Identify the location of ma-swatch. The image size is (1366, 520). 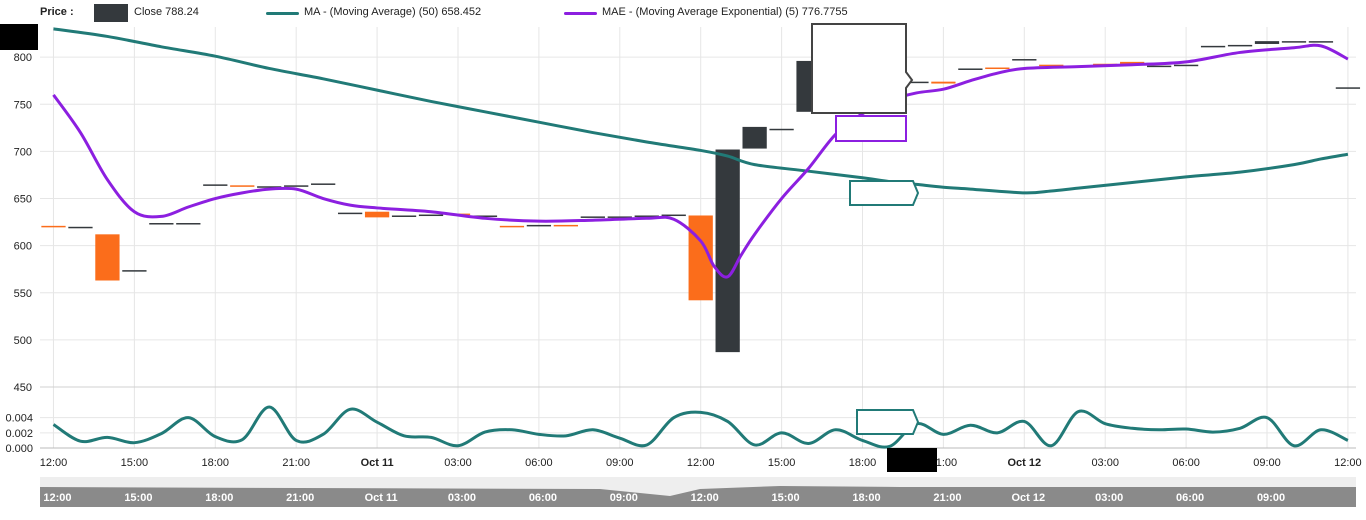
(282, 13).